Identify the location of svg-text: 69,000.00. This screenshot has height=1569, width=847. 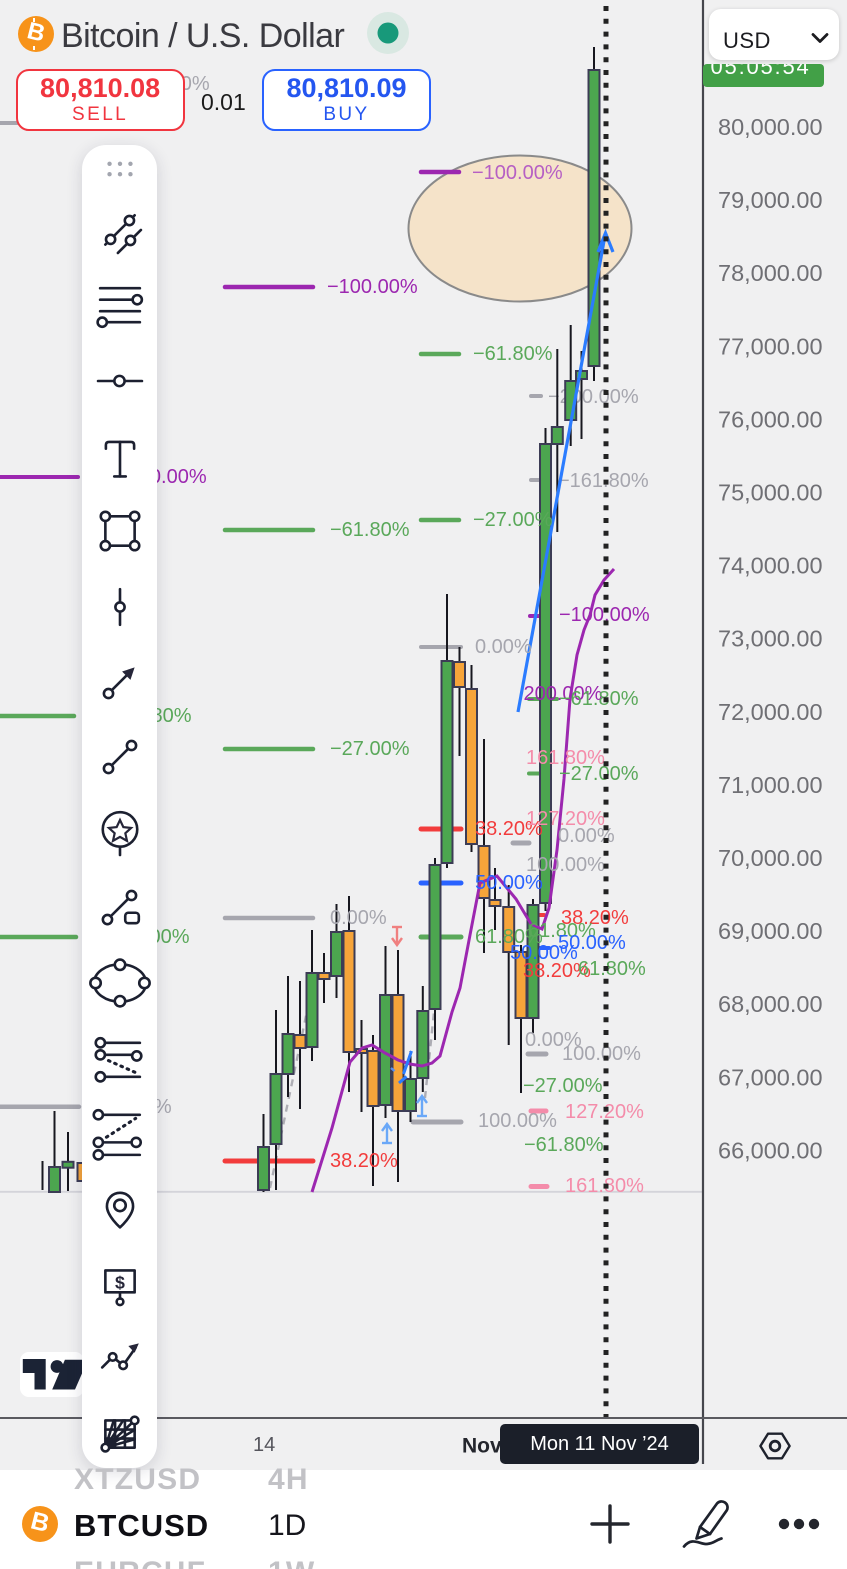
(770, 931).